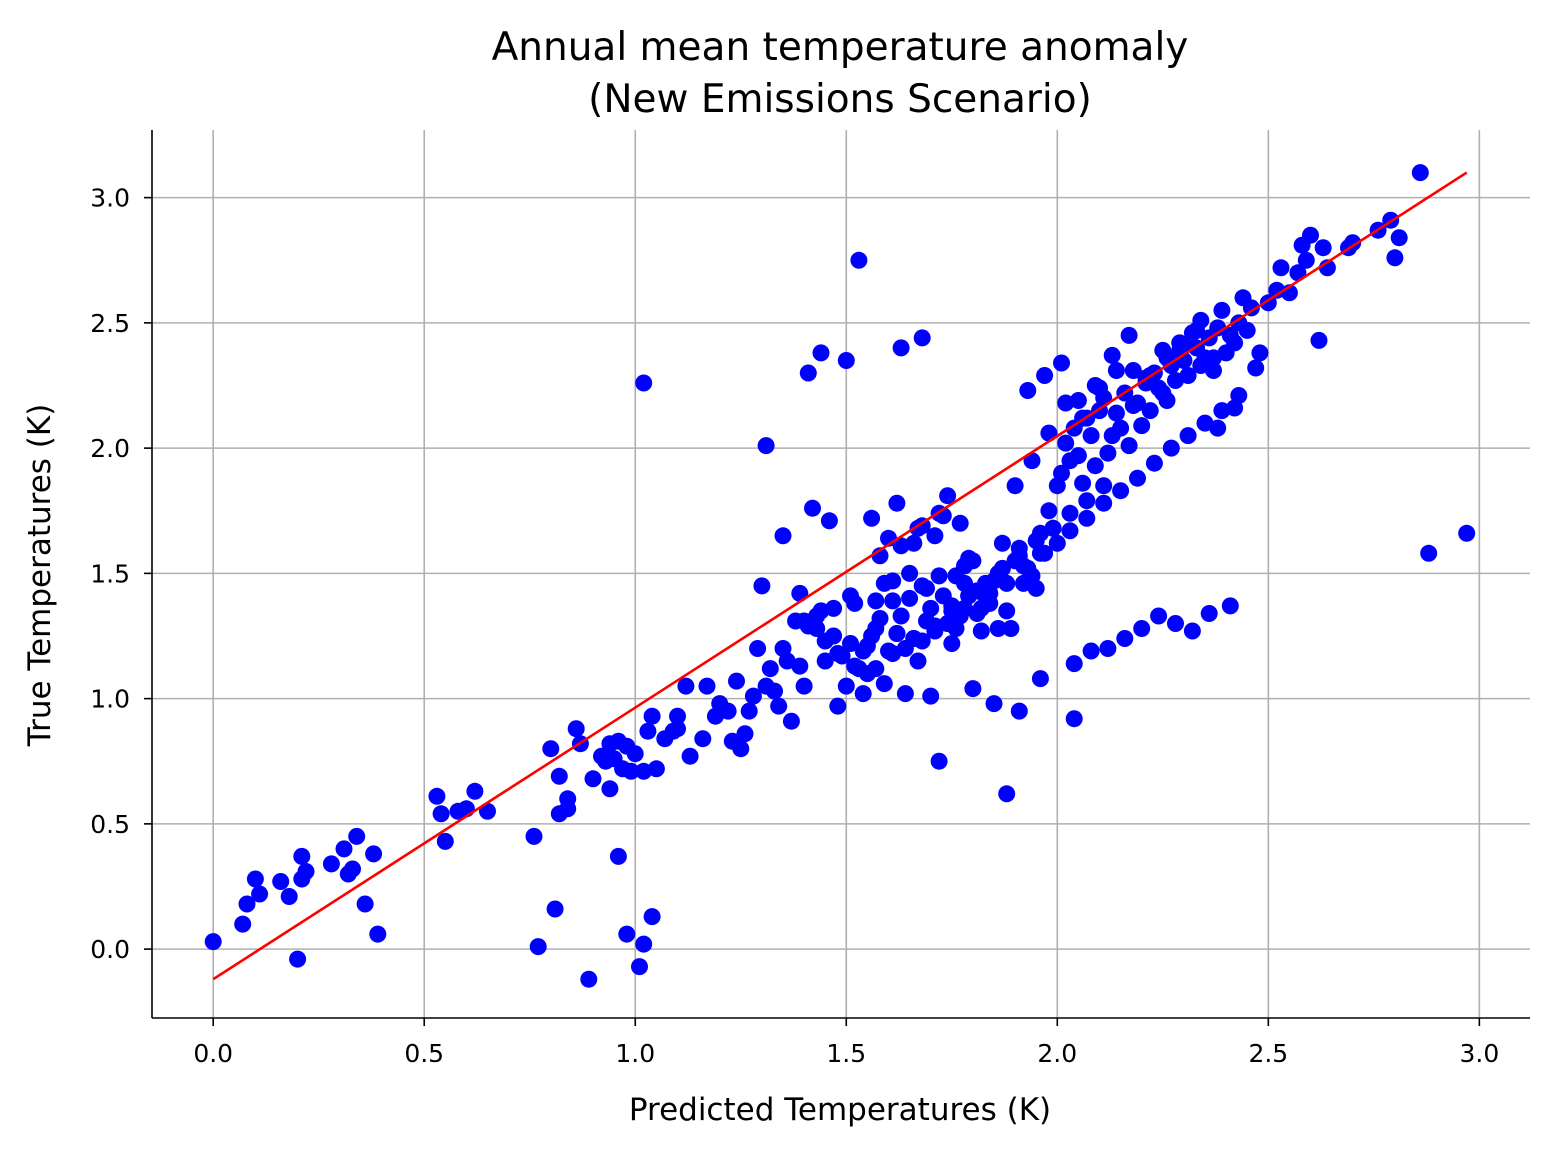  Describe the element at coordinates (635, 1053) in the screenshot. I see `x-tick-label: 1.0` at that location.